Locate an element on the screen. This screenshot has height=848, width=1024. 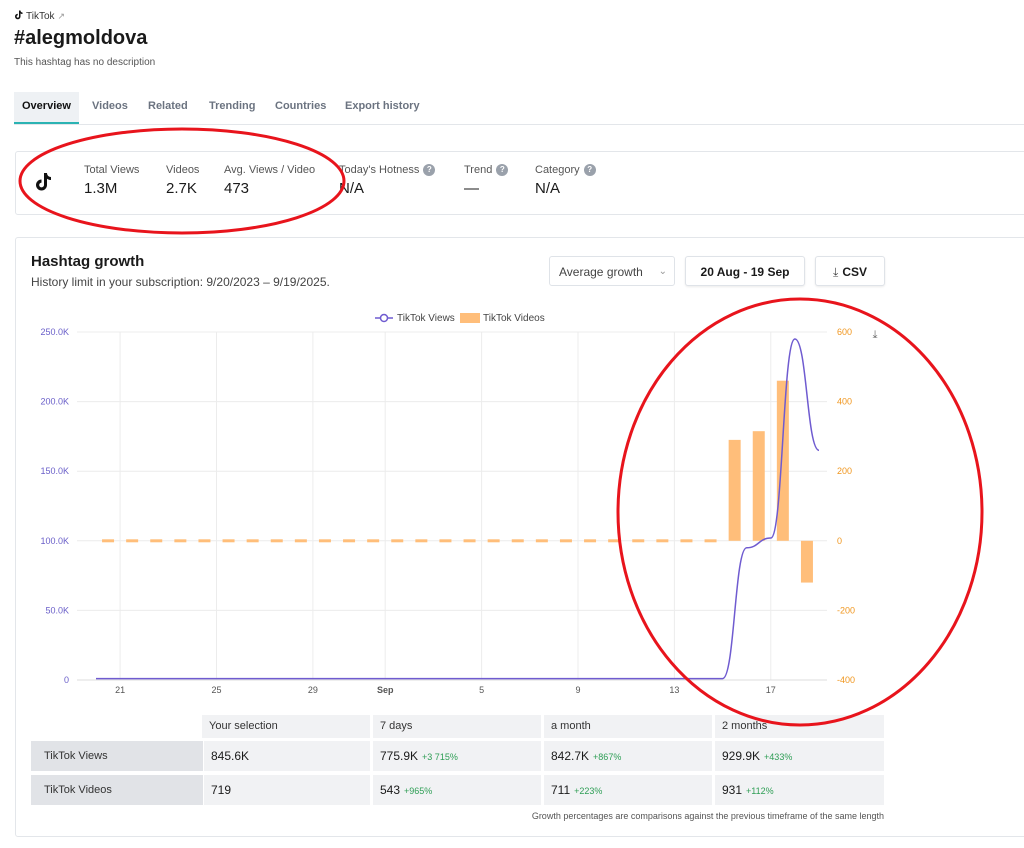
tab-countries: Countries is located at coordinates (301, 106).